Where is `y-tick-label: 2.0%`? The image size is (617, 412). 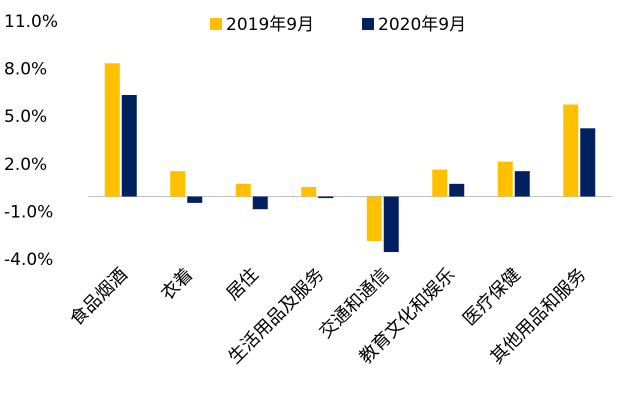
y-tick-label: 2.0% is located at coordinates (25, 165).